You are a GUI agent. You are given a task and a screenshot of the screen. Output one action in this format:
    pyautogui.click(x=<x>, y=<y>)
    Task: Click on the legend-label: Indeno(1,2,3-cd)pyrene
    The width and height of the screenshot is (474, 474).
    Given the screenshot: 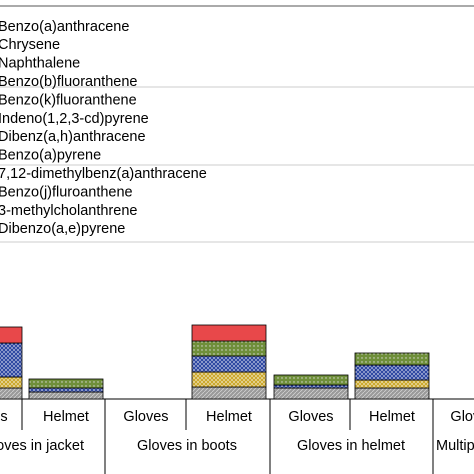 What is the action you would take?
    pyautogui.click(x=74, y=119)
    